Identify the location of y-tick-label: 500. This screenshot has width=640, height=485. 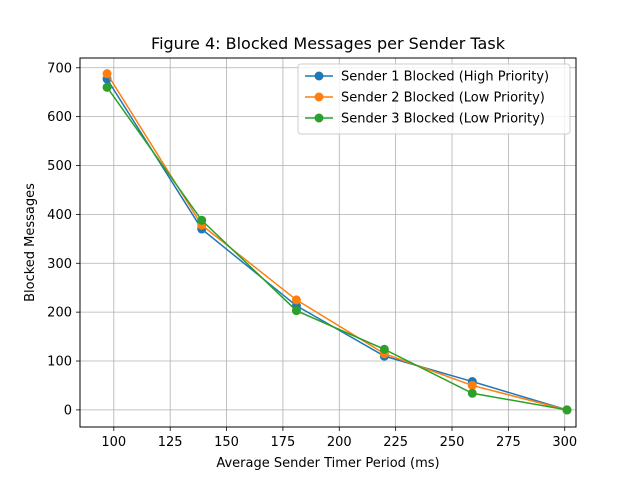
(59, 166).